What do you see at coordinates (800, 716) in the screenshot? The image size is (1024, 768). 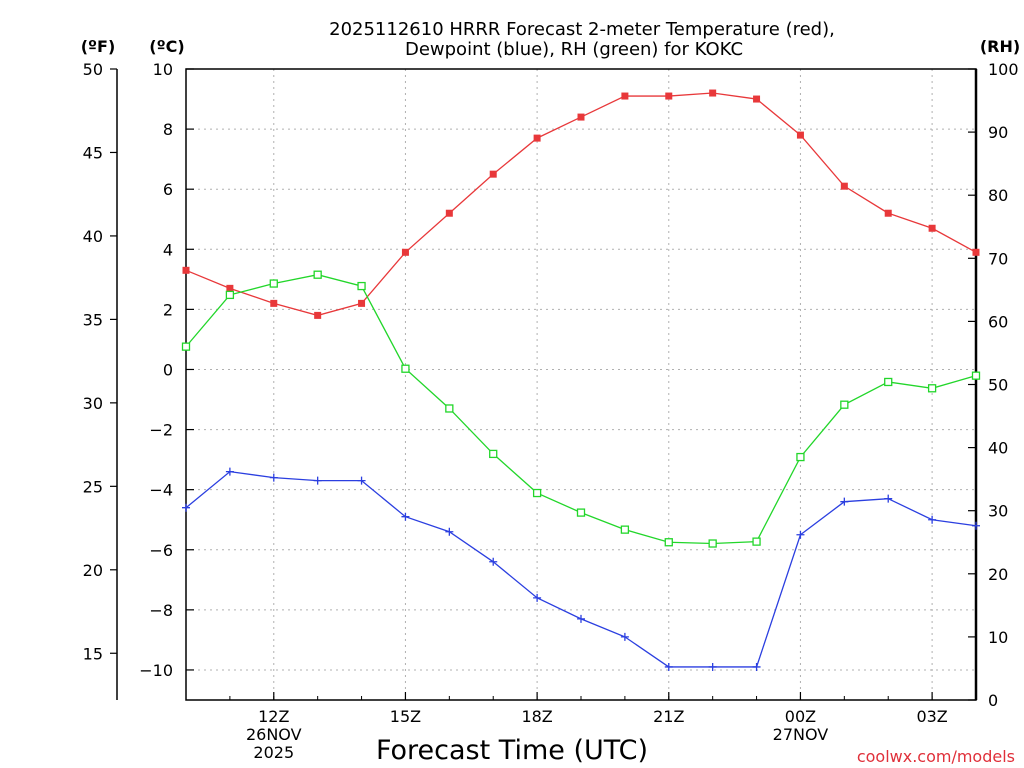 I see `x-tick-label: 00Z` at bounding box center [800, 716].